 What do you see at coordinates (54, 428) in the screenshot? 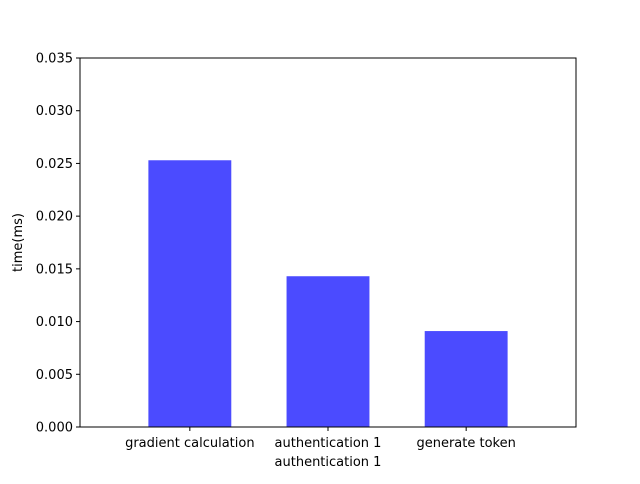
I see `y-tick-label: 0.000` at bounding box center [54, 428].